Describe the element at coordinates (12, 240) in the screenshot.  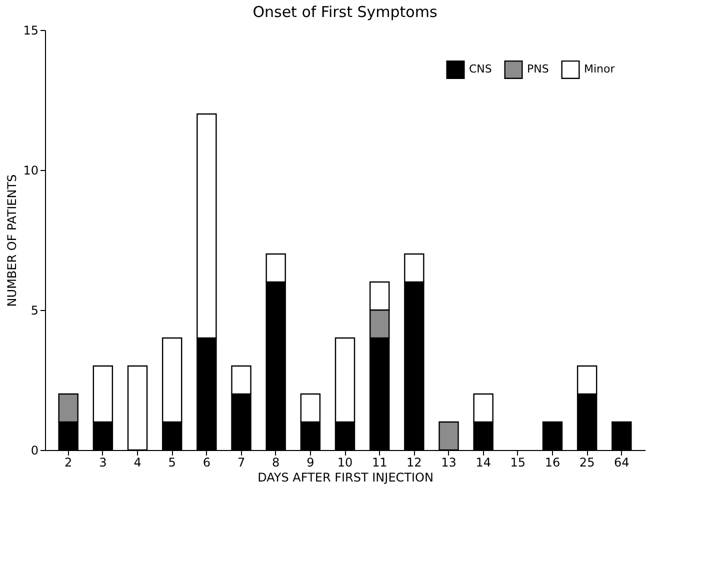
I see `y-axis-title: NUMBER OF PATIENTS` at that location.